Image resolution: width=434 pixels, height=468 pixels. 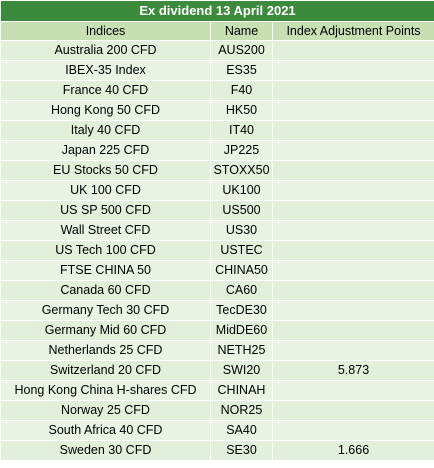 What do you see at coordinates (105, 130) in the screenshot?
I see `cell-index: Italy 40 CFD` at bounding box center [105, 130].